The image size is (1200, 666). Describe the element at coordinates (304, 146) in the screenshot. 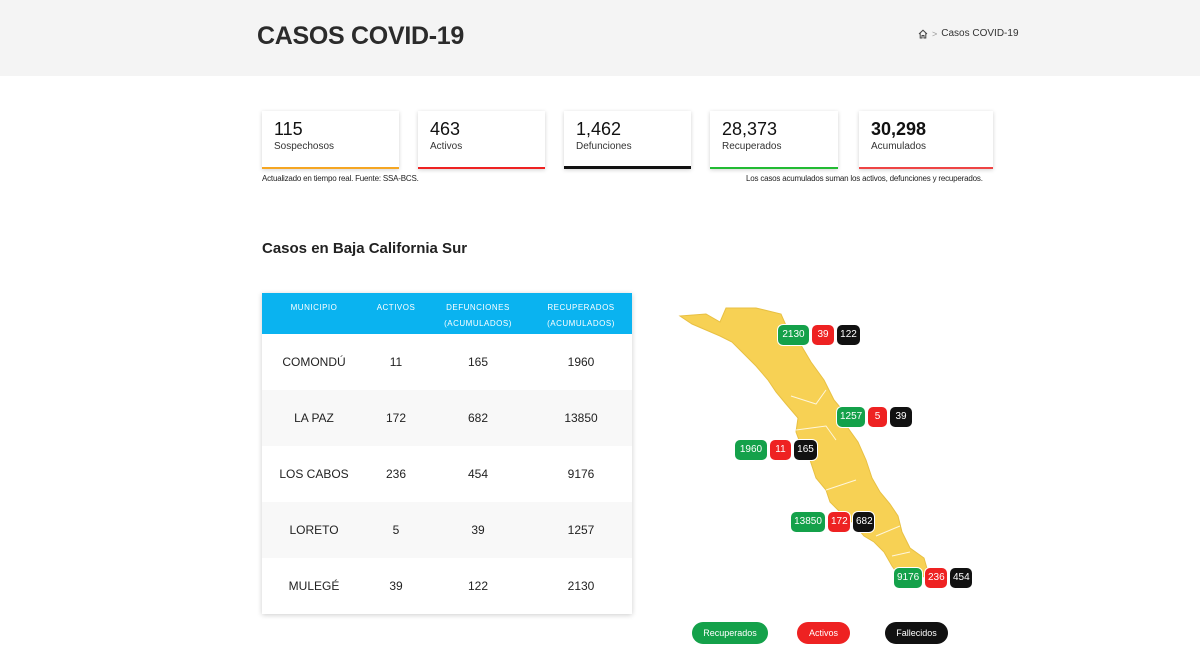

I see `stat-label: Sospechosos` at that location.